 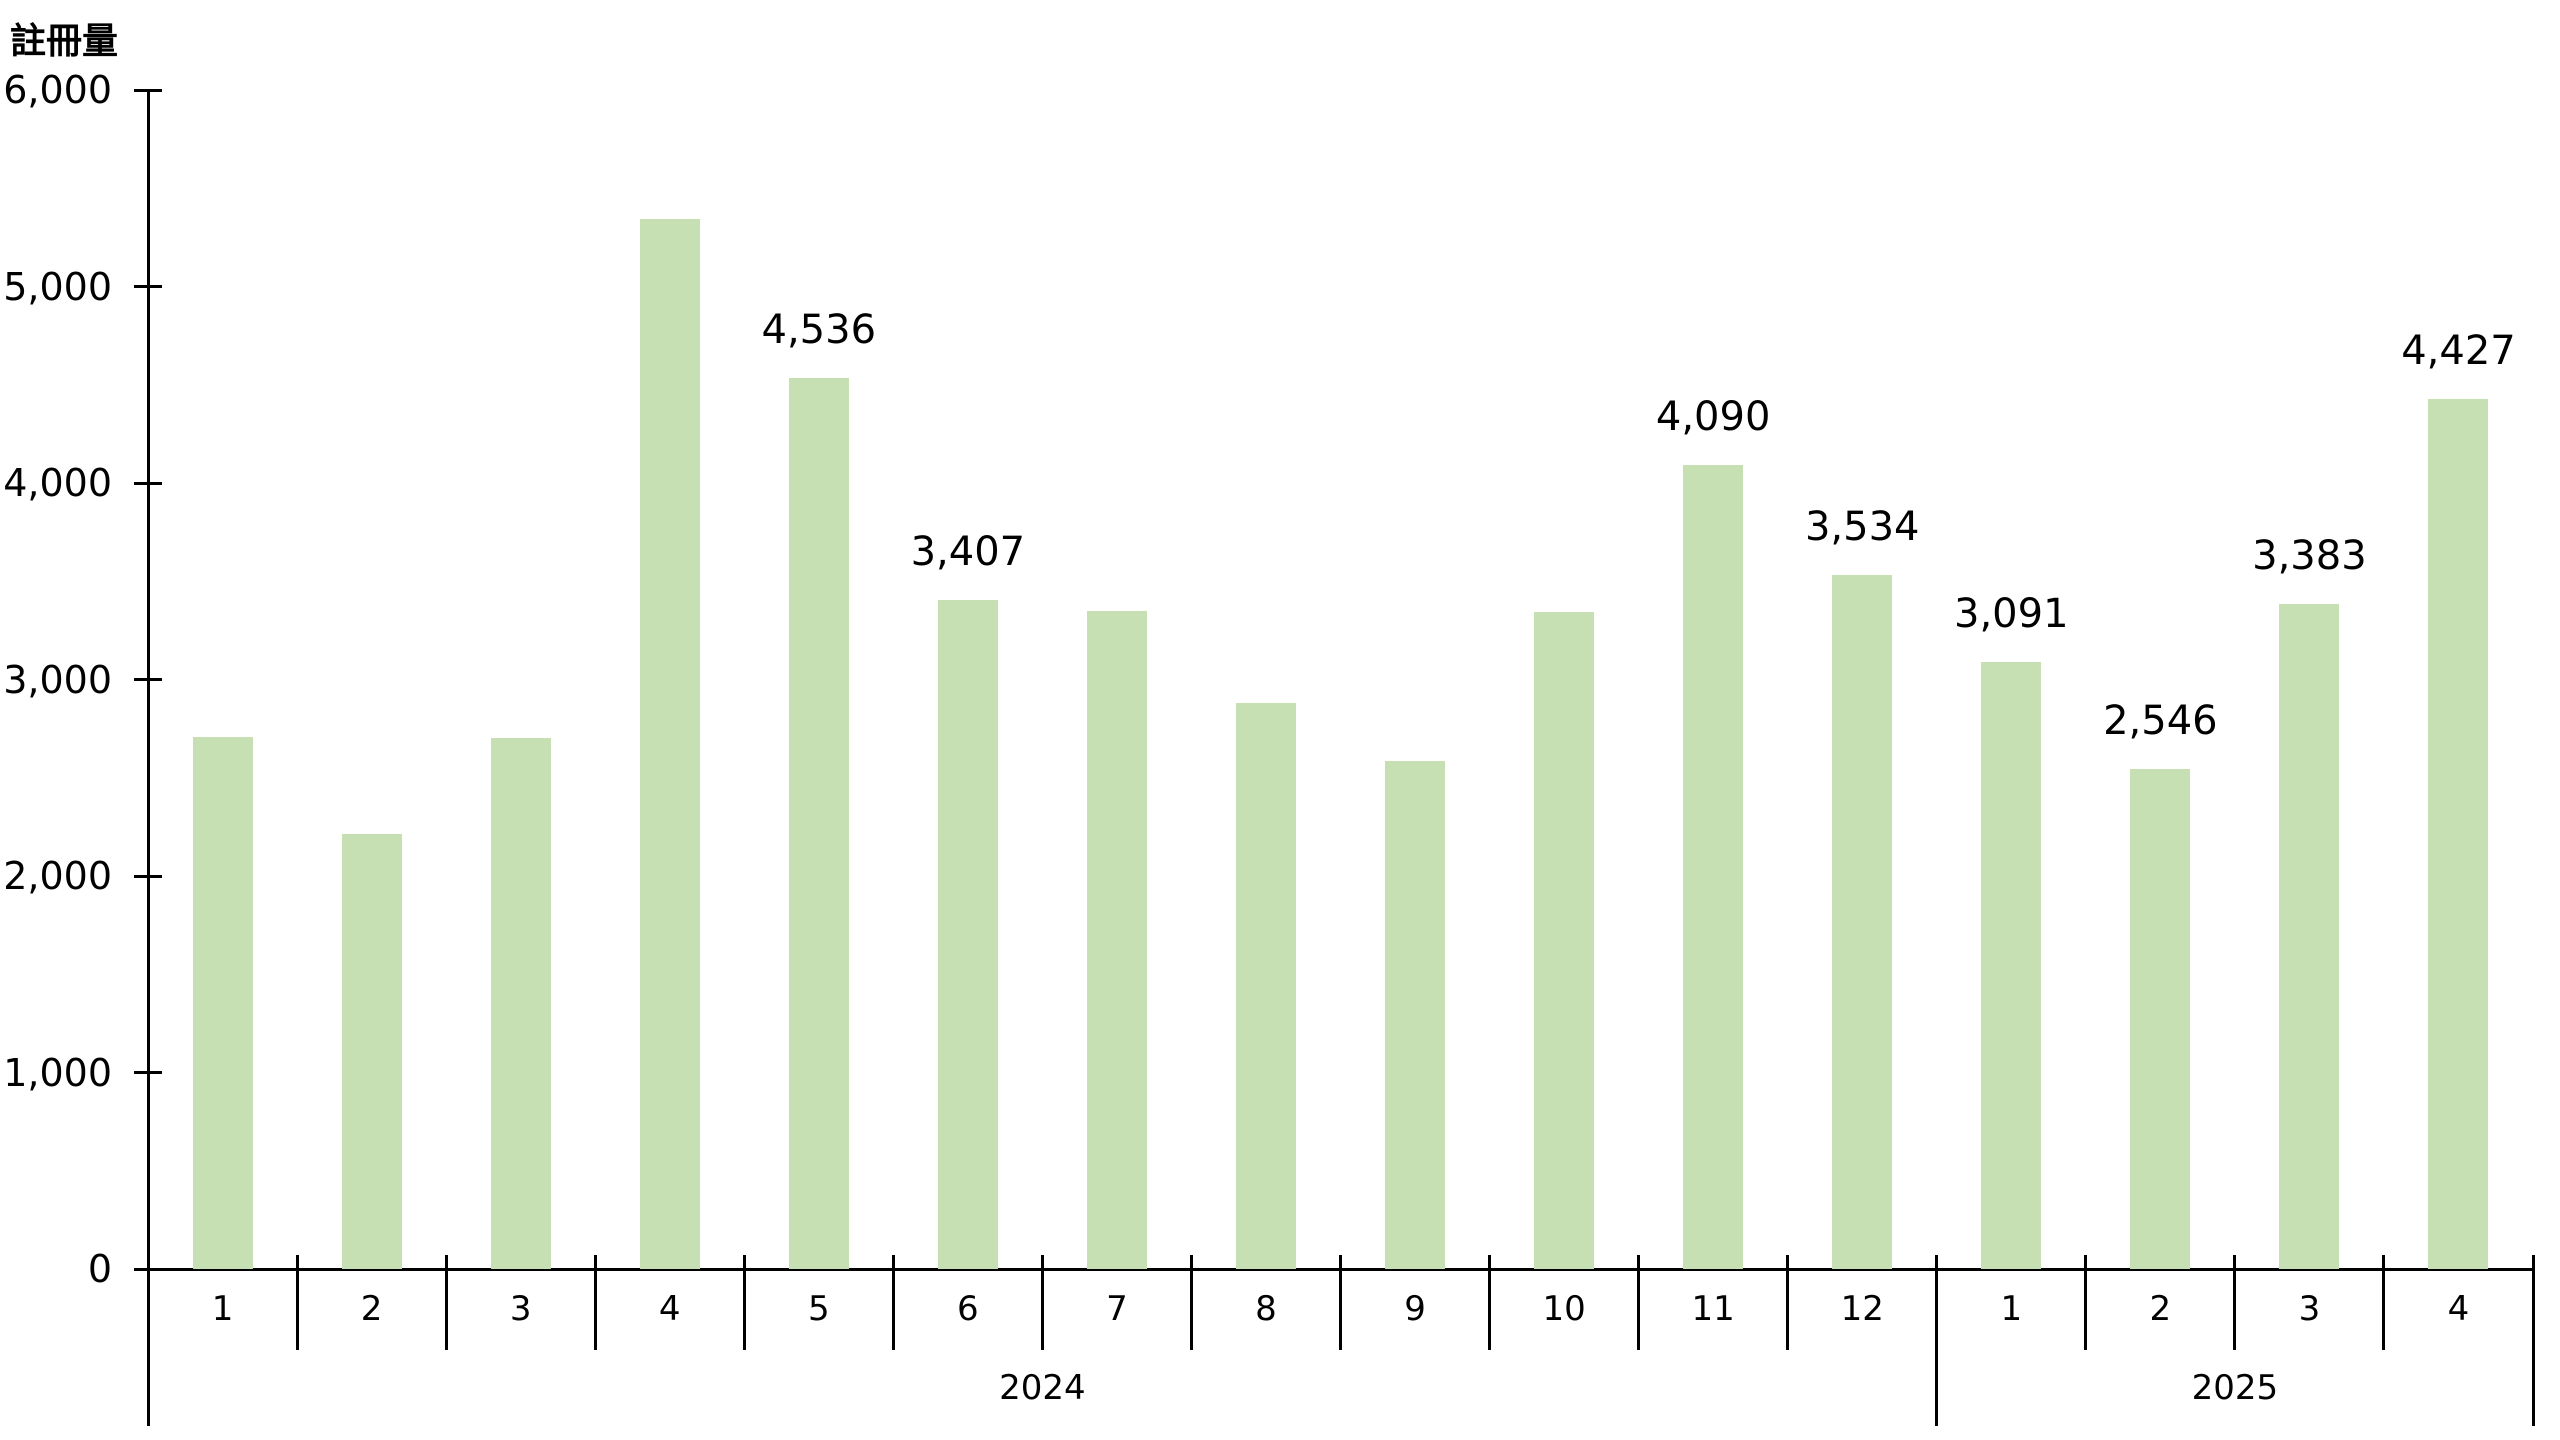 I want to click on year-label-2025: 2025, so click(x=2235, y=1388).